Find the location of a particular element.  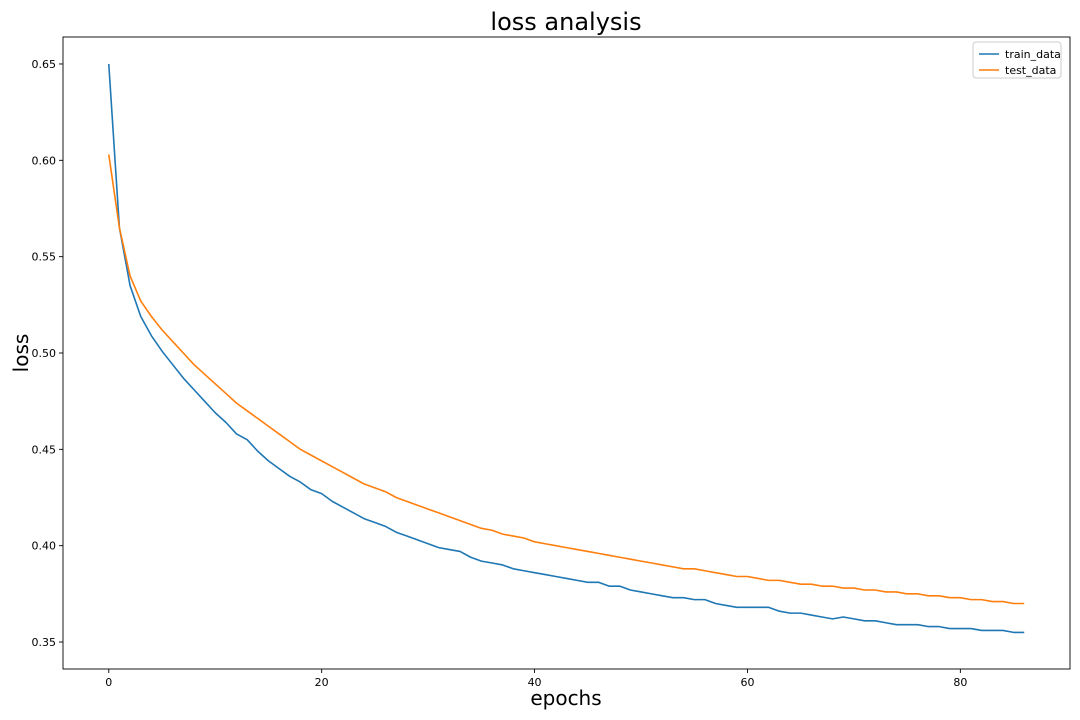

x-tick-label: 80 is located at coordinates (960, 682).